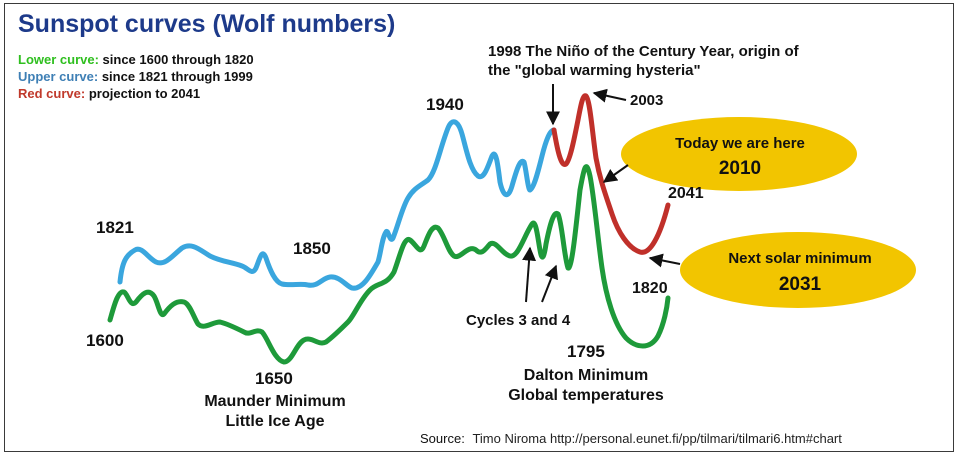  Describe the element at coordinates (445, 104) in the screenshot. I see `label-1940: 1940` at that location.